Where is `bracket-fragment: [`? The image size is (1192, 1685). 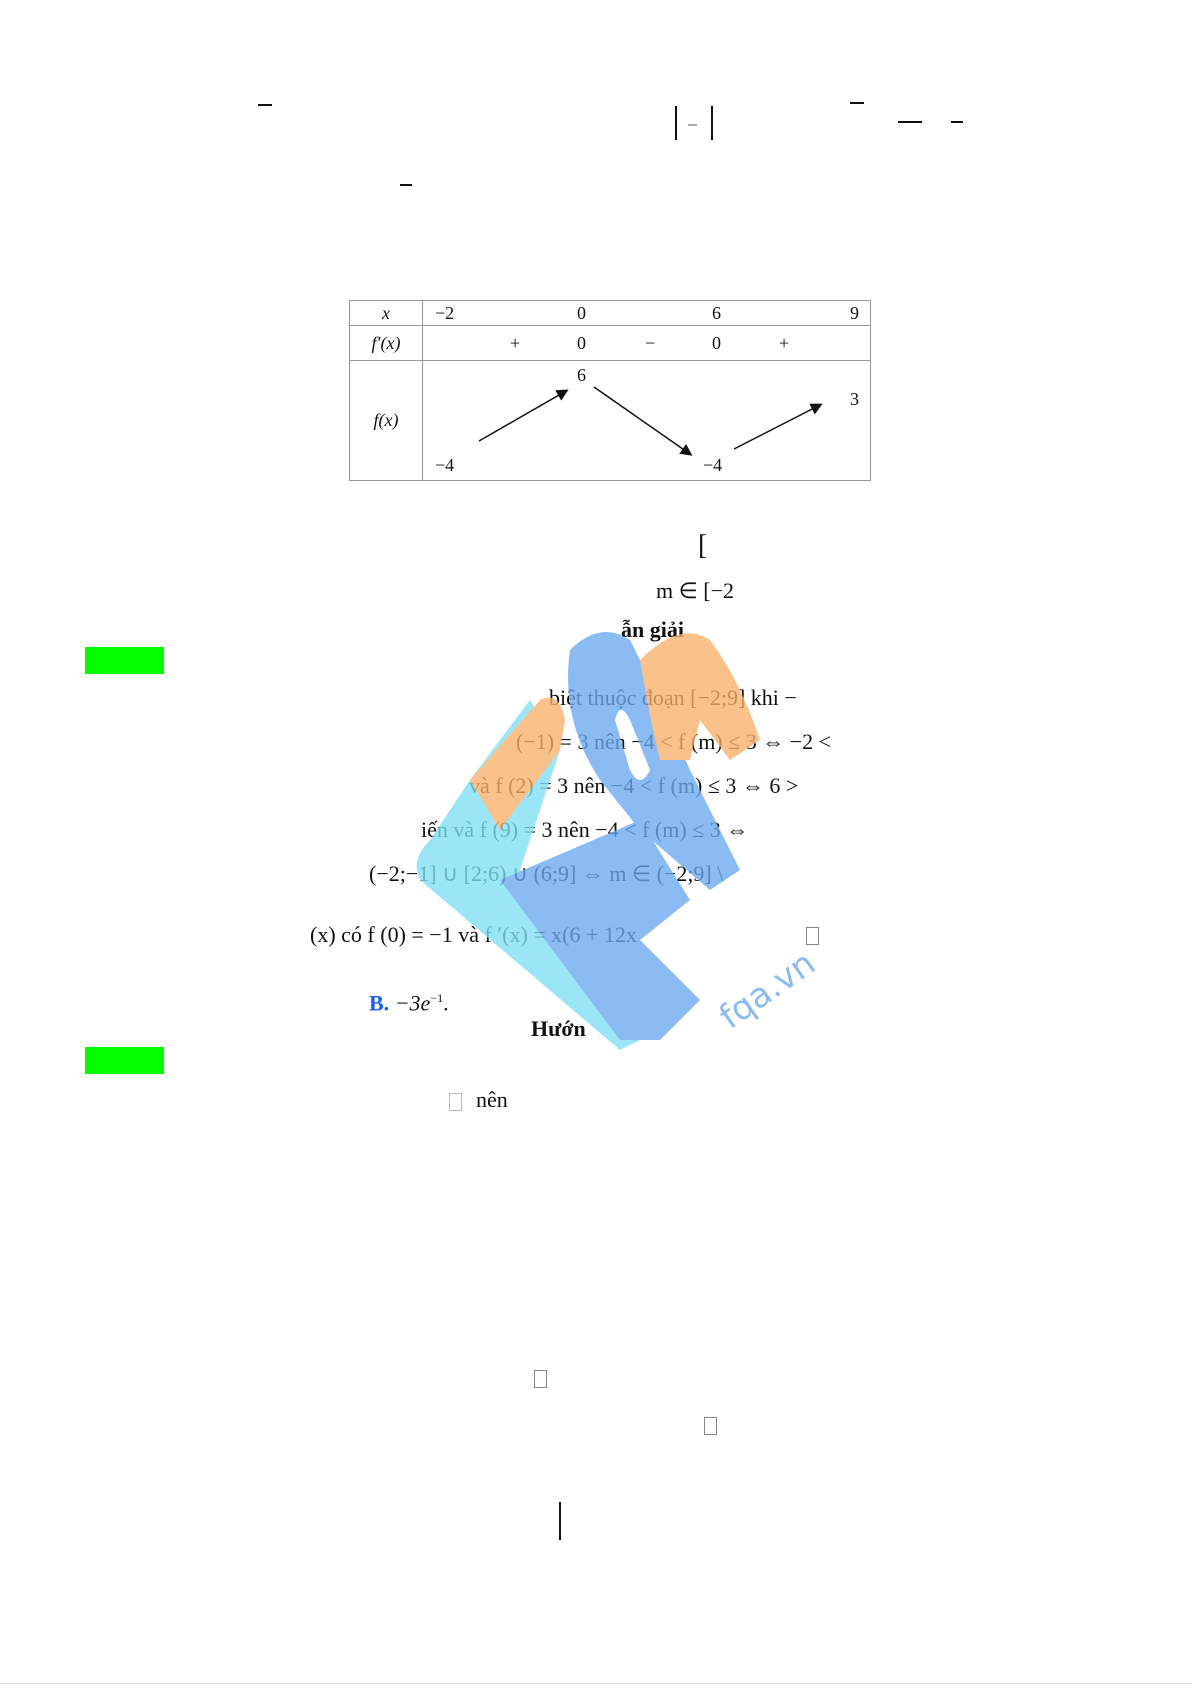
bracket-fragment: [ is located at coordinates (703, 545).